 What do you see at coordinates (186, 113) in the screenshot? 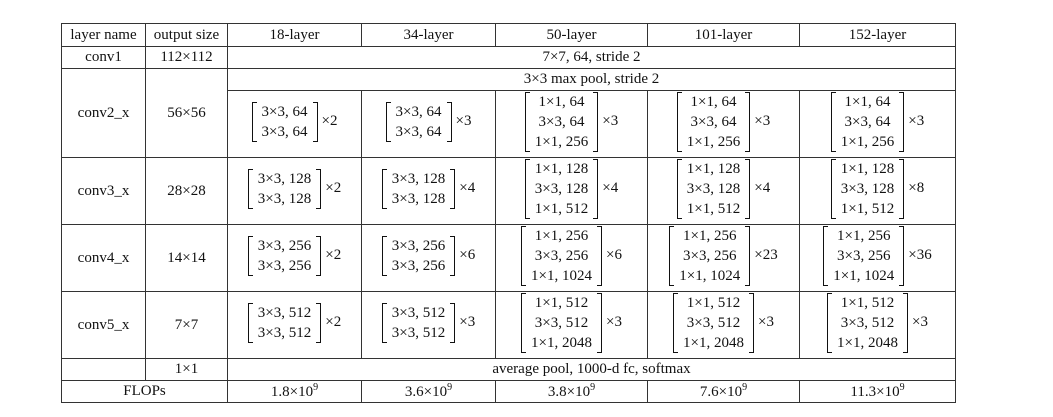
I see `stage-output: 56×56` at bounding box center [186, 113].